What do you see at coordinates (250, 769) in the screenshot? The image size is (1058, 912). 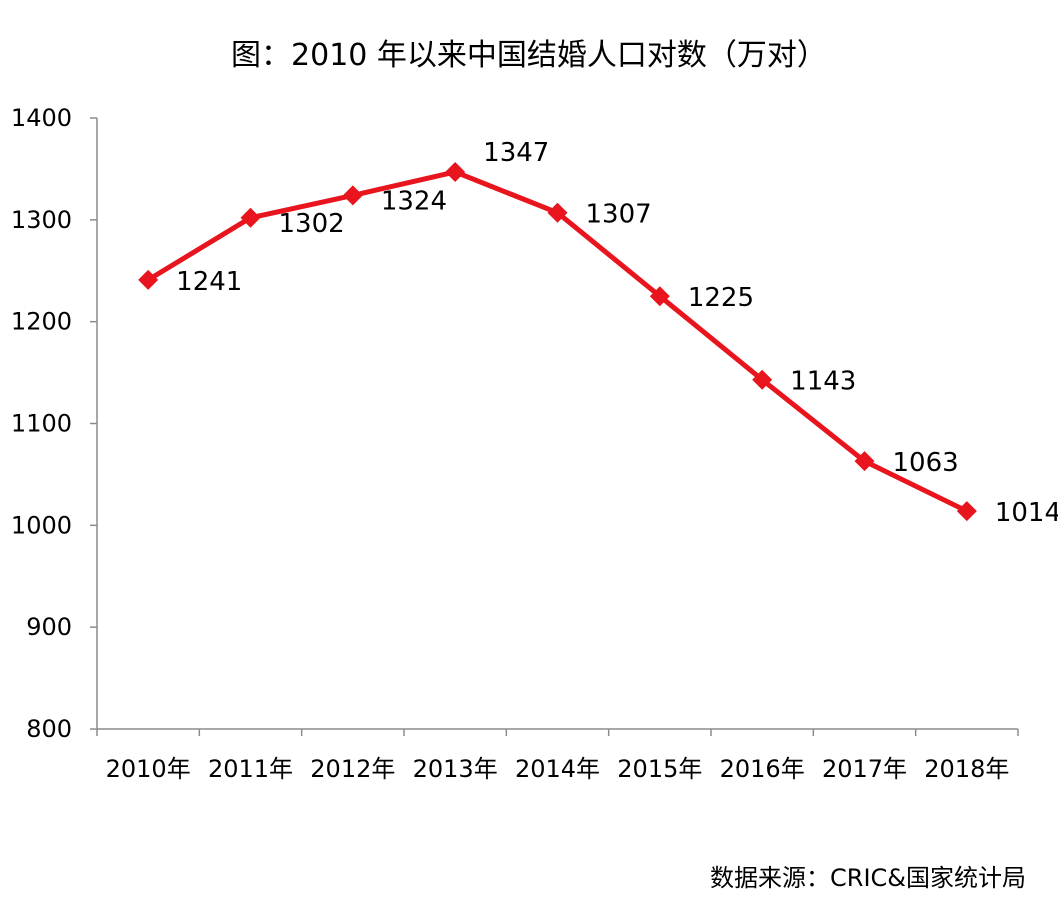 I see `x-tick-label: 2011年` at bounding box center [250, 769].